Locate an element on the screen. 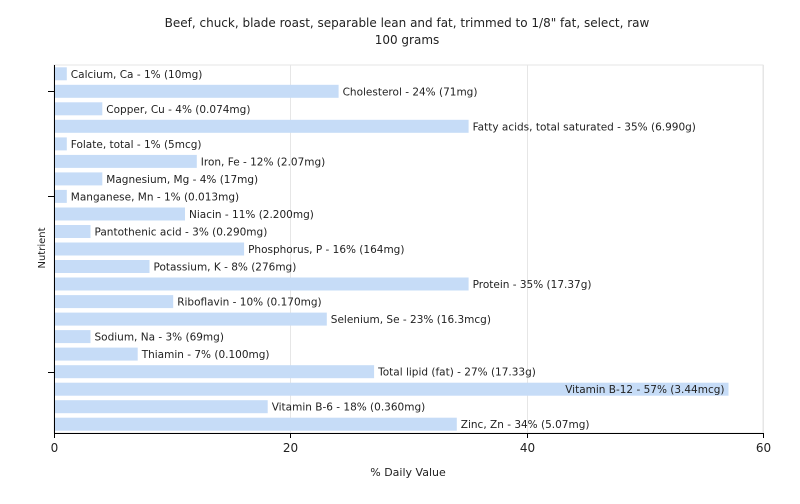 The image size is (800, 504). bar-label: Iron, Fe - 12% (2.07mg) is located at coordinates (263, 162).